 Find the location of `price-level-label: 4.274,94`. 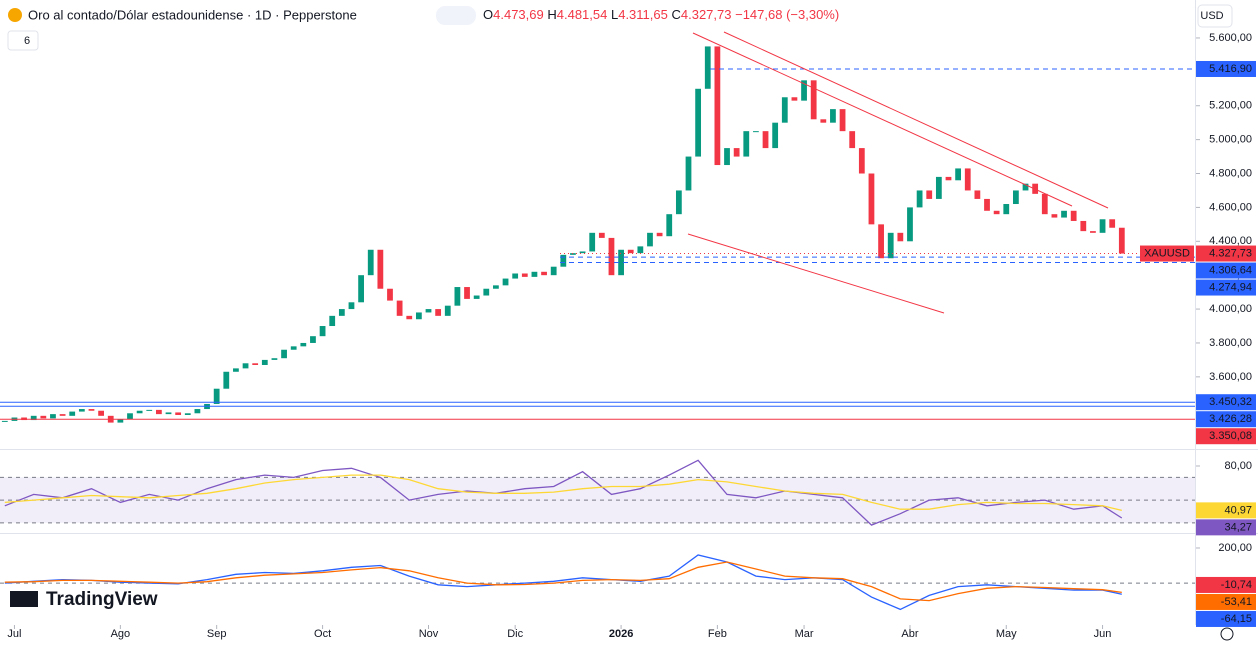

price-level-label: 4.274,94 is located at coordinates (1230, 287).